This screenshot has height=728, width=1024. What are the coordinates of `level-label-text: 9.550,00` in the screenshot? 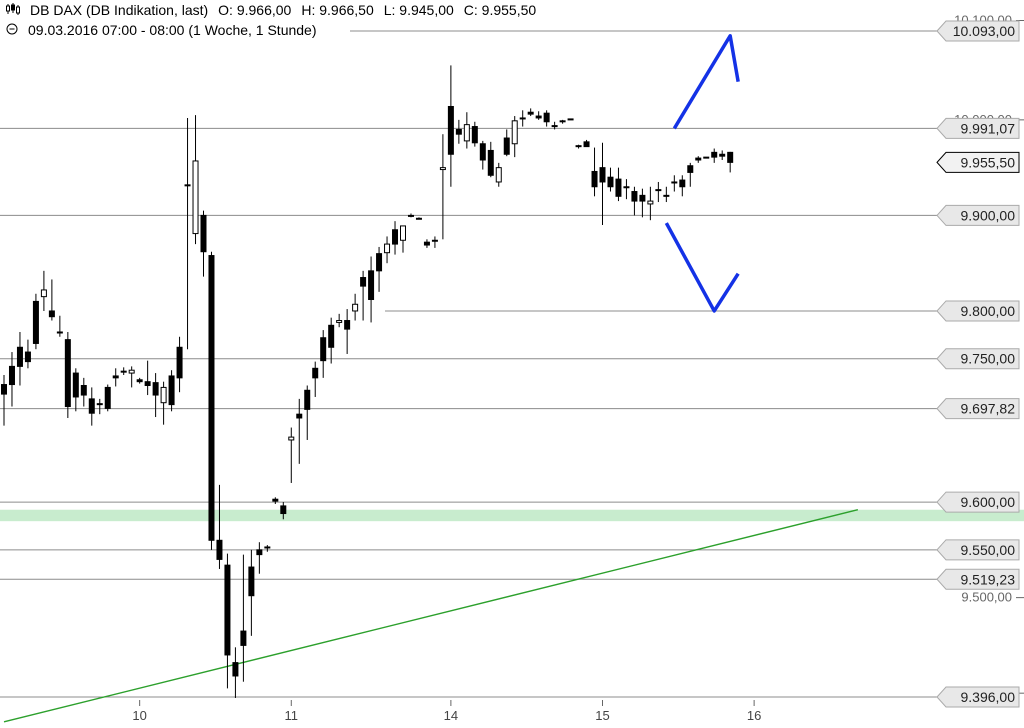 It's located at (988, 550).